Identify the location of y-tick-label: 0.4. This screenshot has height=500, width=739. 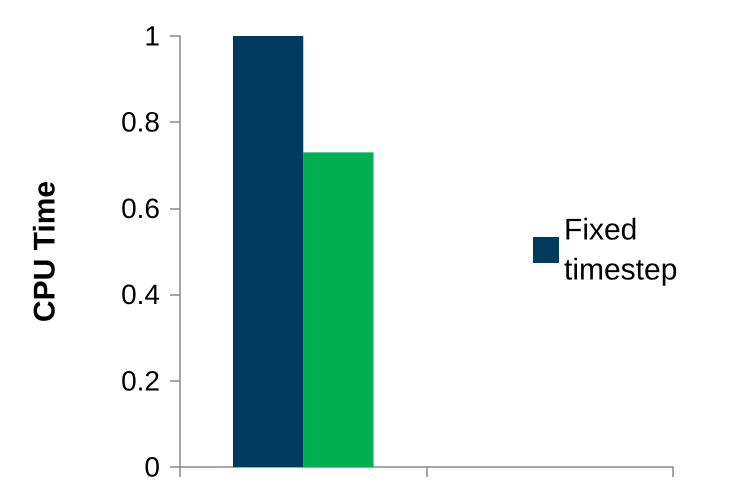
(140, 294).